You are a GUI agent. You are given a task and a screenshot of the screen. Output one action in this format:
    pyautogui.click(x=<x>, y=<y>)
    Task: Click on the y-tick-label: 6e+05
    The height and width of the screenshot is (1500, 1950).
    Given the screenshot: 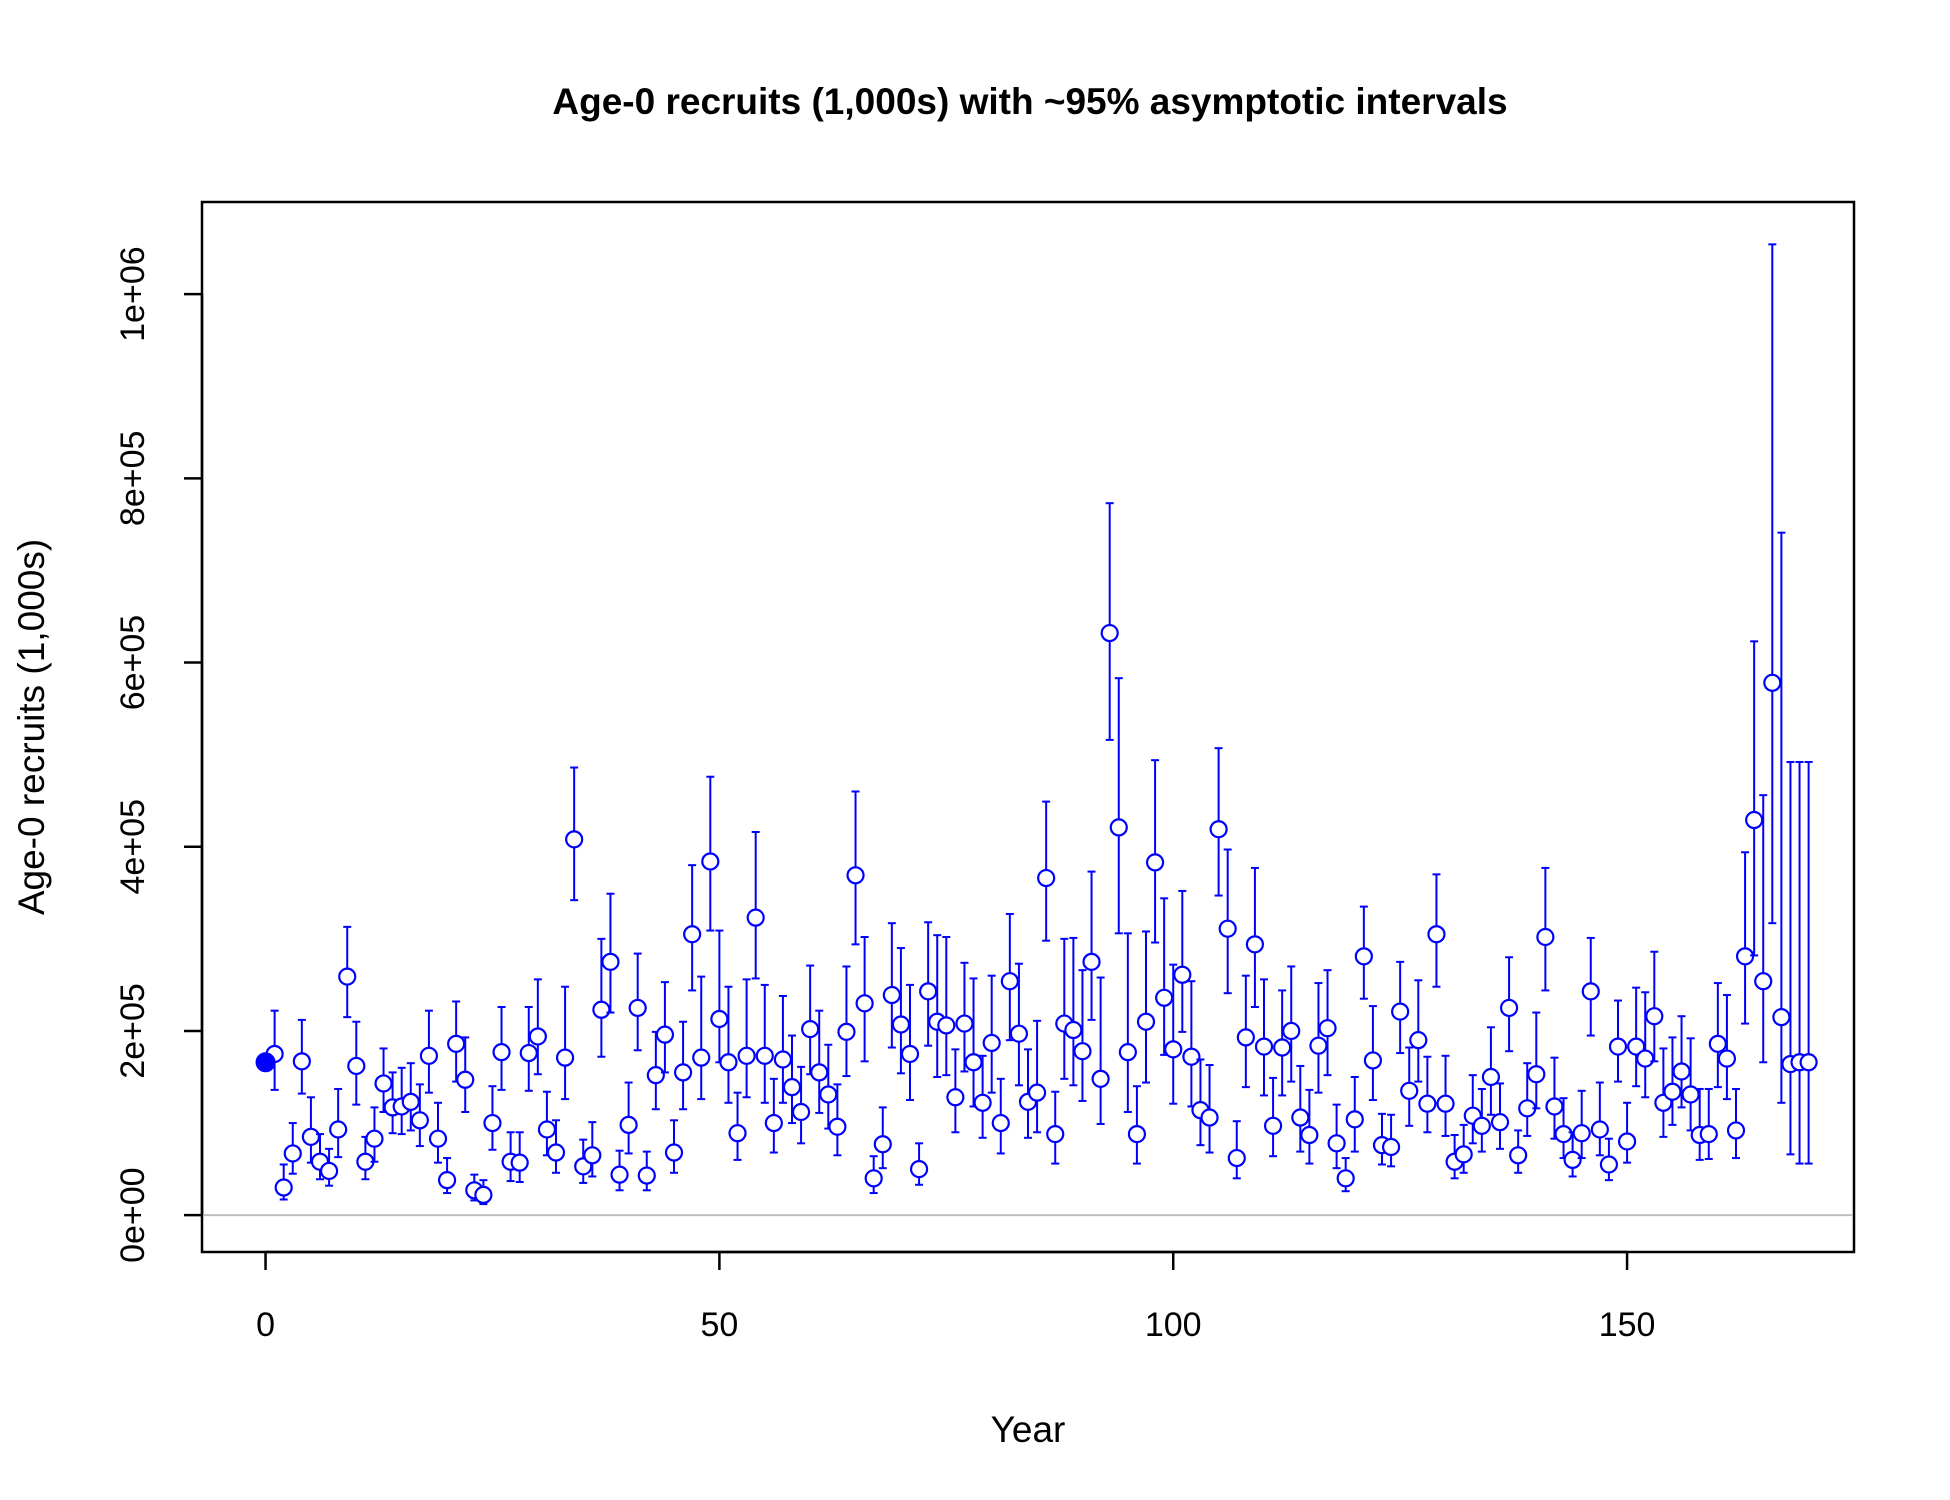 What is the action you would take?
    pyautogui.click(x=133, y=663)
    